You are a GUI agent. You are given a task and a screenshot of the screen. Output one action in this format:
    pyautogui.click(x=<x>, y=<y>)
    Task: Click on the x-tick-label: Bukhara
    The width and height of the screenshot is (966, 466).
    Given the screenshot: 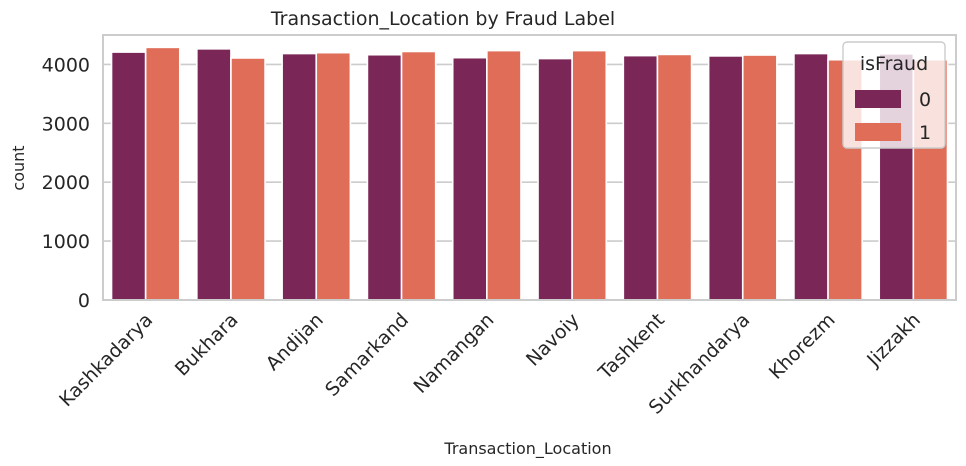 What is the action you would take?
    pyautogui.click(x=207, y=345)
    